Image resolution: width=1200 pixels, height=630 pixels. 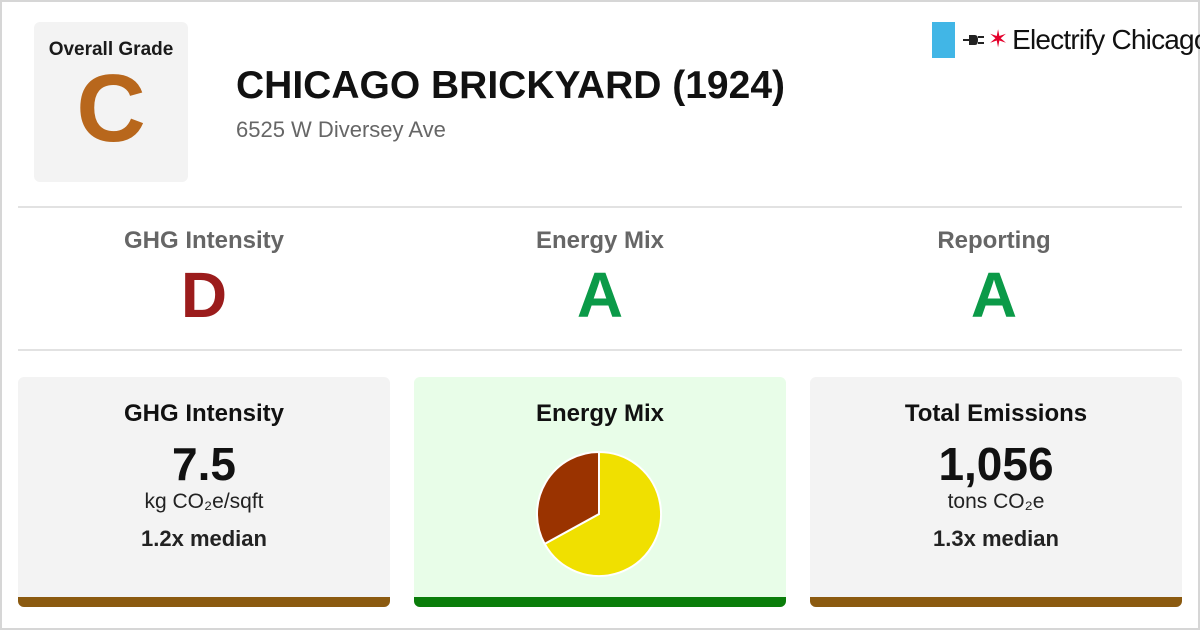 What do you see at coordinates (204, 413) in the screenshot?
I see `card-title: GHG Intensity` at bounding box center [204, 413].